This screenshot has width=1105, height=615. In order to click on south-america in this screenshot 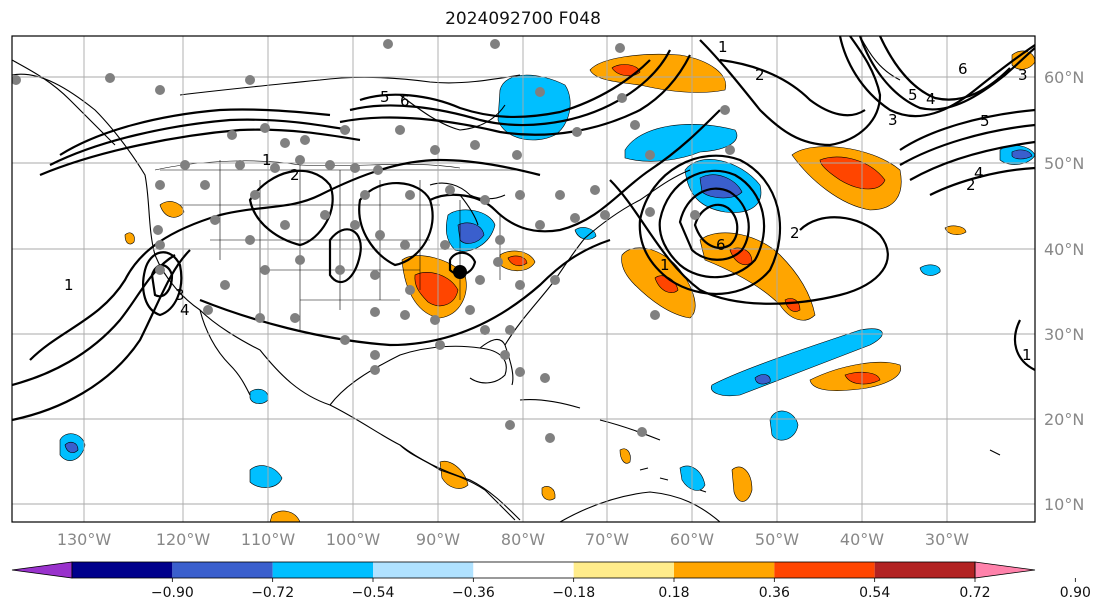, I will do `click(640, 506)`.